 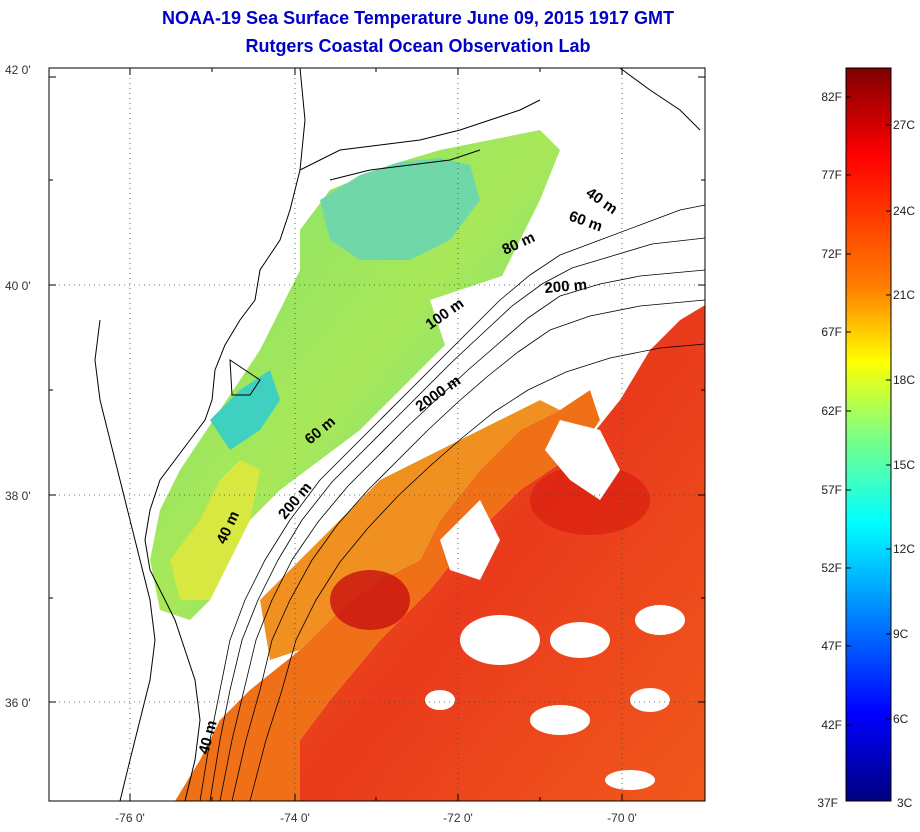 I want to click on colorbar-c-label: 27C, so click(x=904, y=125).